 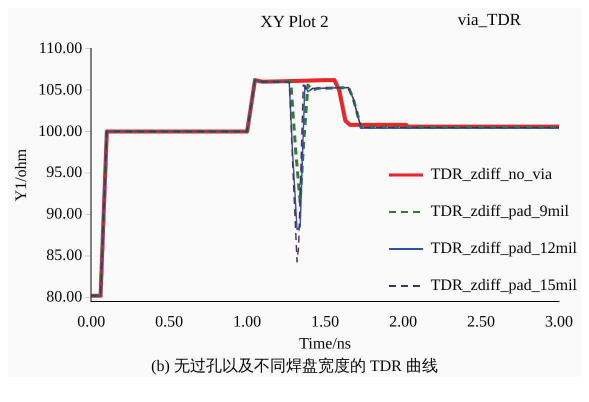 What do you see at coordinates (489, 20) in the screenshot?
I see `chart-subtitle: via_TDR` at bounding box center [489, 20].